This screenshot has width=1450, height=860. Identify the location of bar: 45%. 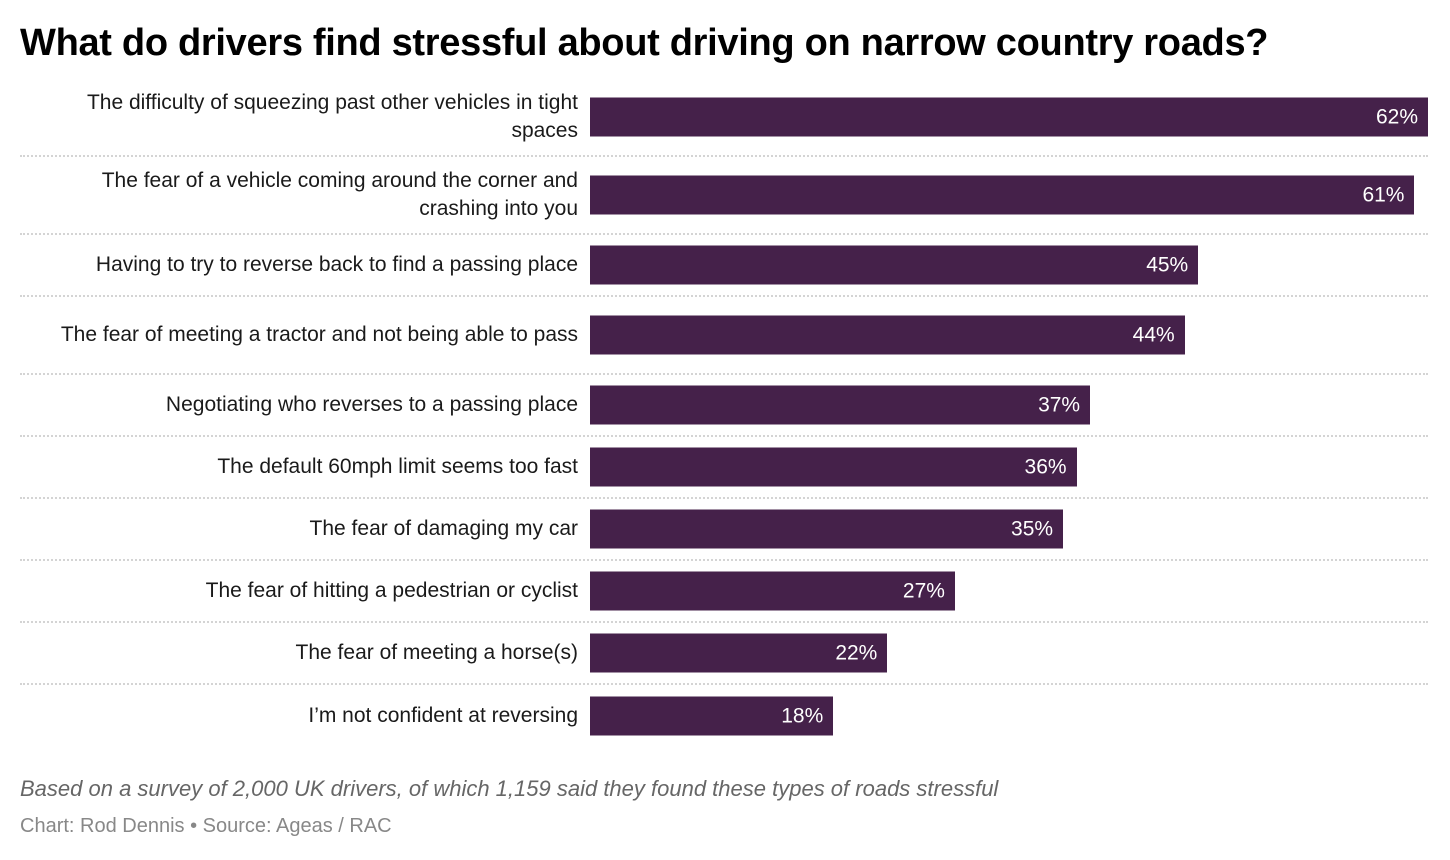
(894, 265).